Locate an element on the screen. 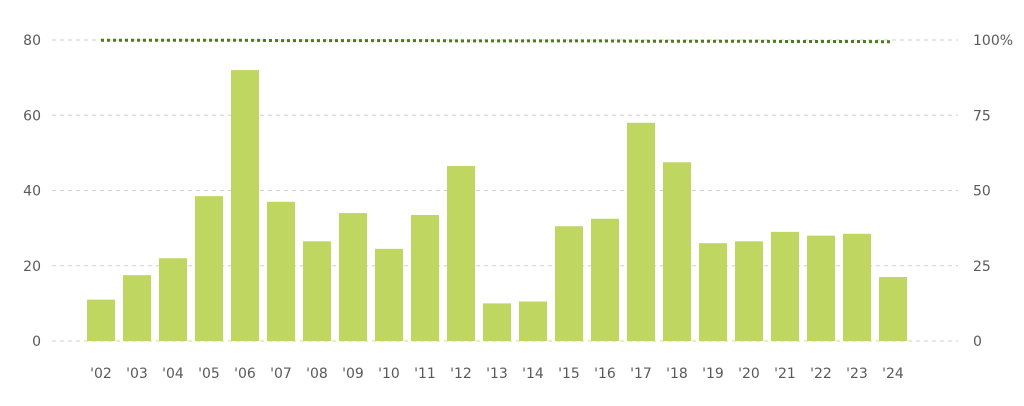 Image resolution: width=1024 pixels, height=406 pixels. x-tick-label: '18 is located at coordinates (677, 374).